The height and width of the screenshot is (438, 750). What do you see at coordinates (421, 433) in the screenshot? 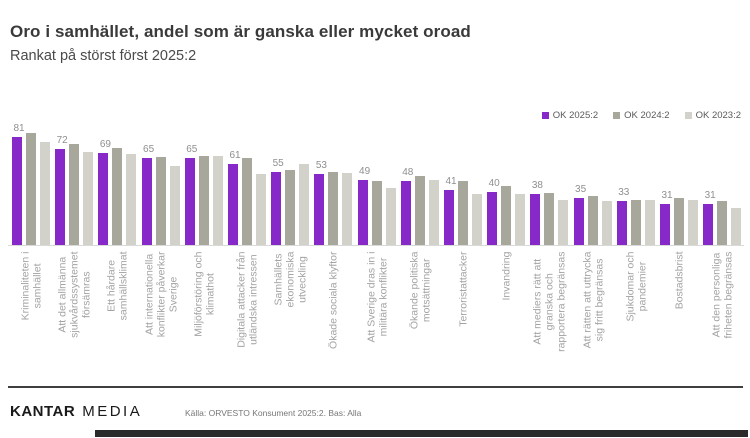
I see `bottom-accent-bar` at bounding box center [421, 433].